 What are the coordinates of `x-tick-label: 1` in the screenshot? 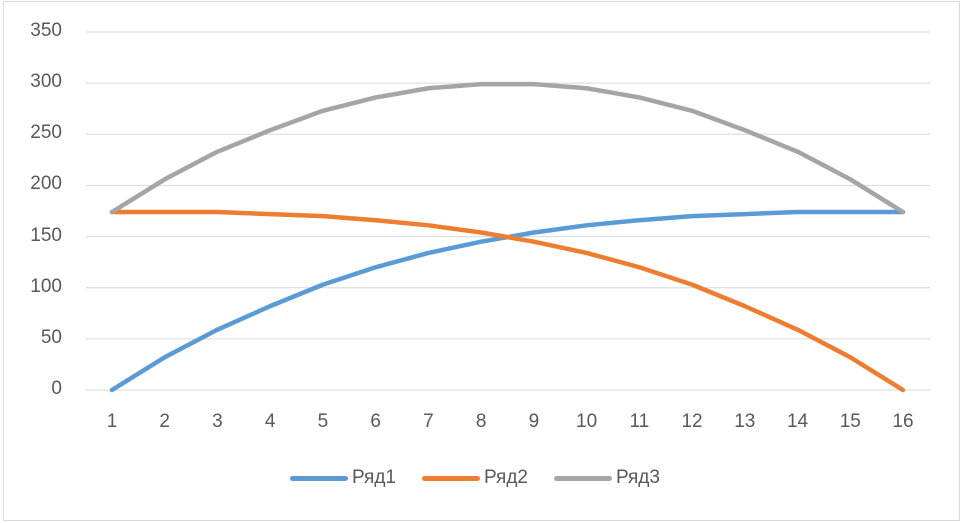 It's located at (112, 421).